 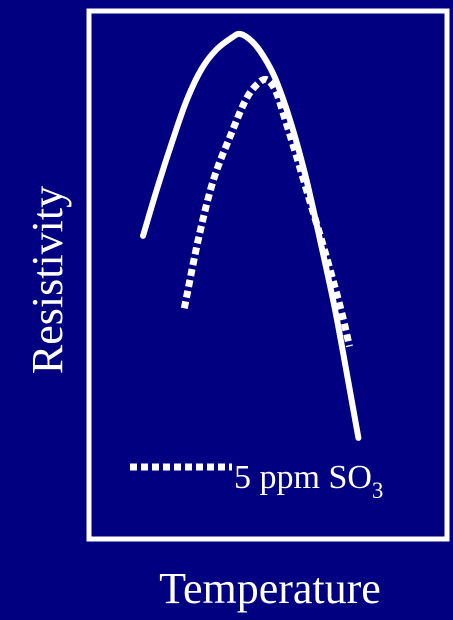 I want to click on x-axis-label: Temperature, so click(x=270, y=588).